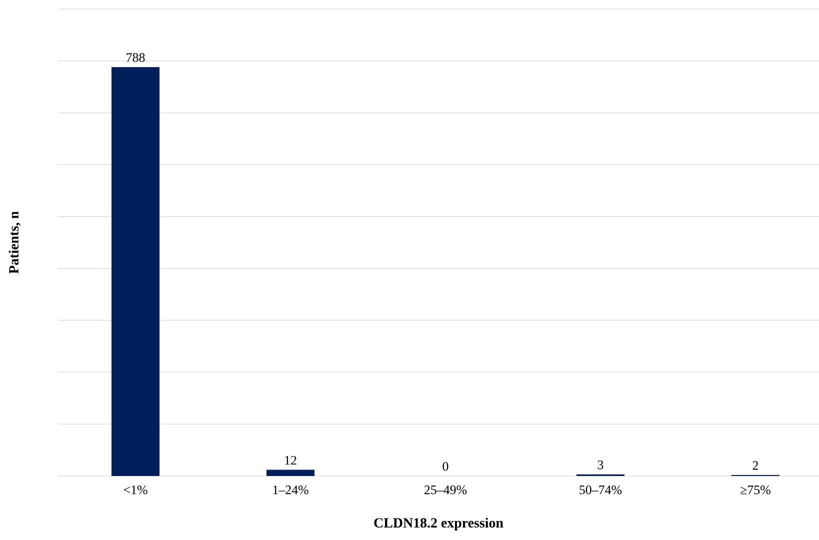  I want to click on data-label: 12, so click(290, 460).